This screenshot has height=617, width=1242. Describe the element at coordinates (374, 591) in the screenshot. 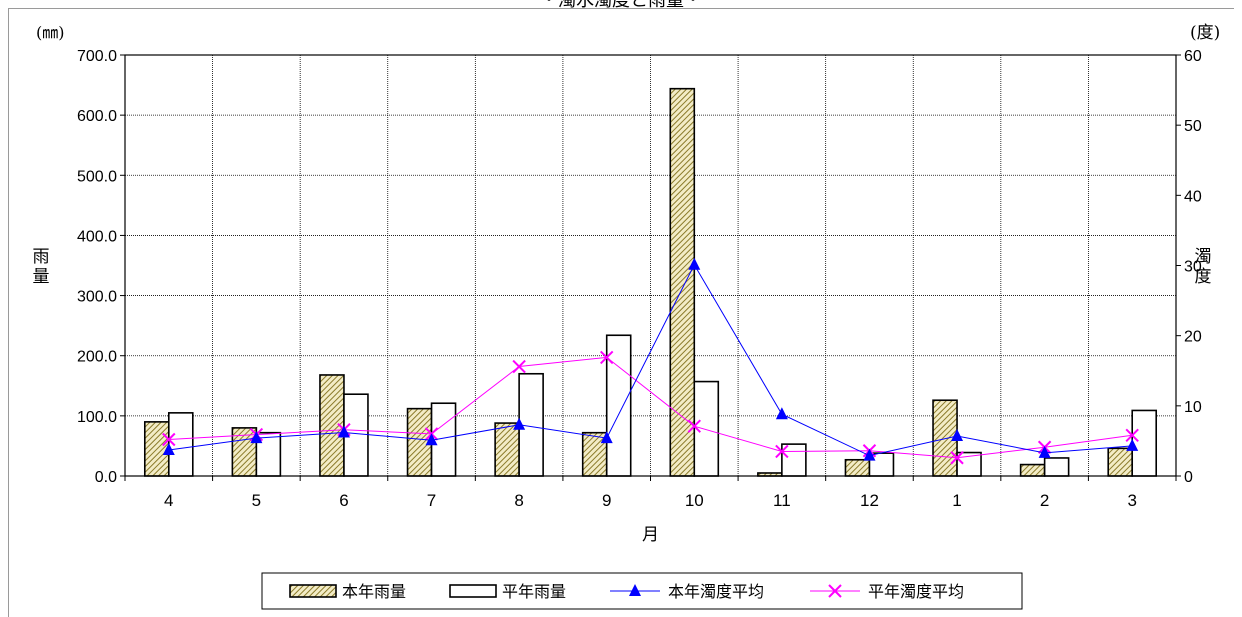

I see `legend-label: 本年雨量` at that location.